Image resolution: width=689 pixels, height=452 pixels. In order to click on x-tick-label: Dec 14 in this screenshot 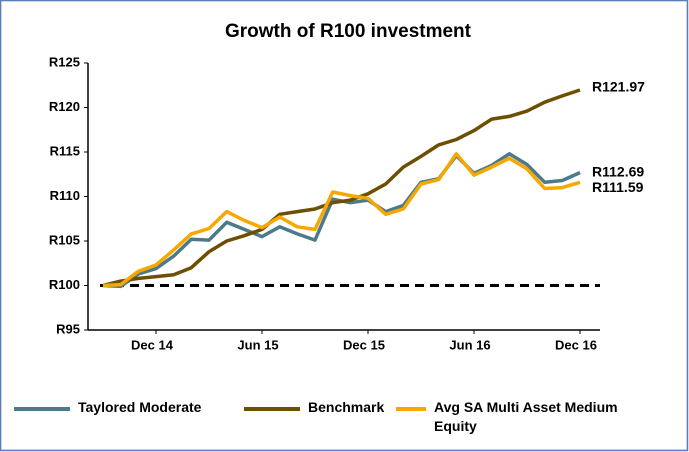, I will do `click(152, 344)`.